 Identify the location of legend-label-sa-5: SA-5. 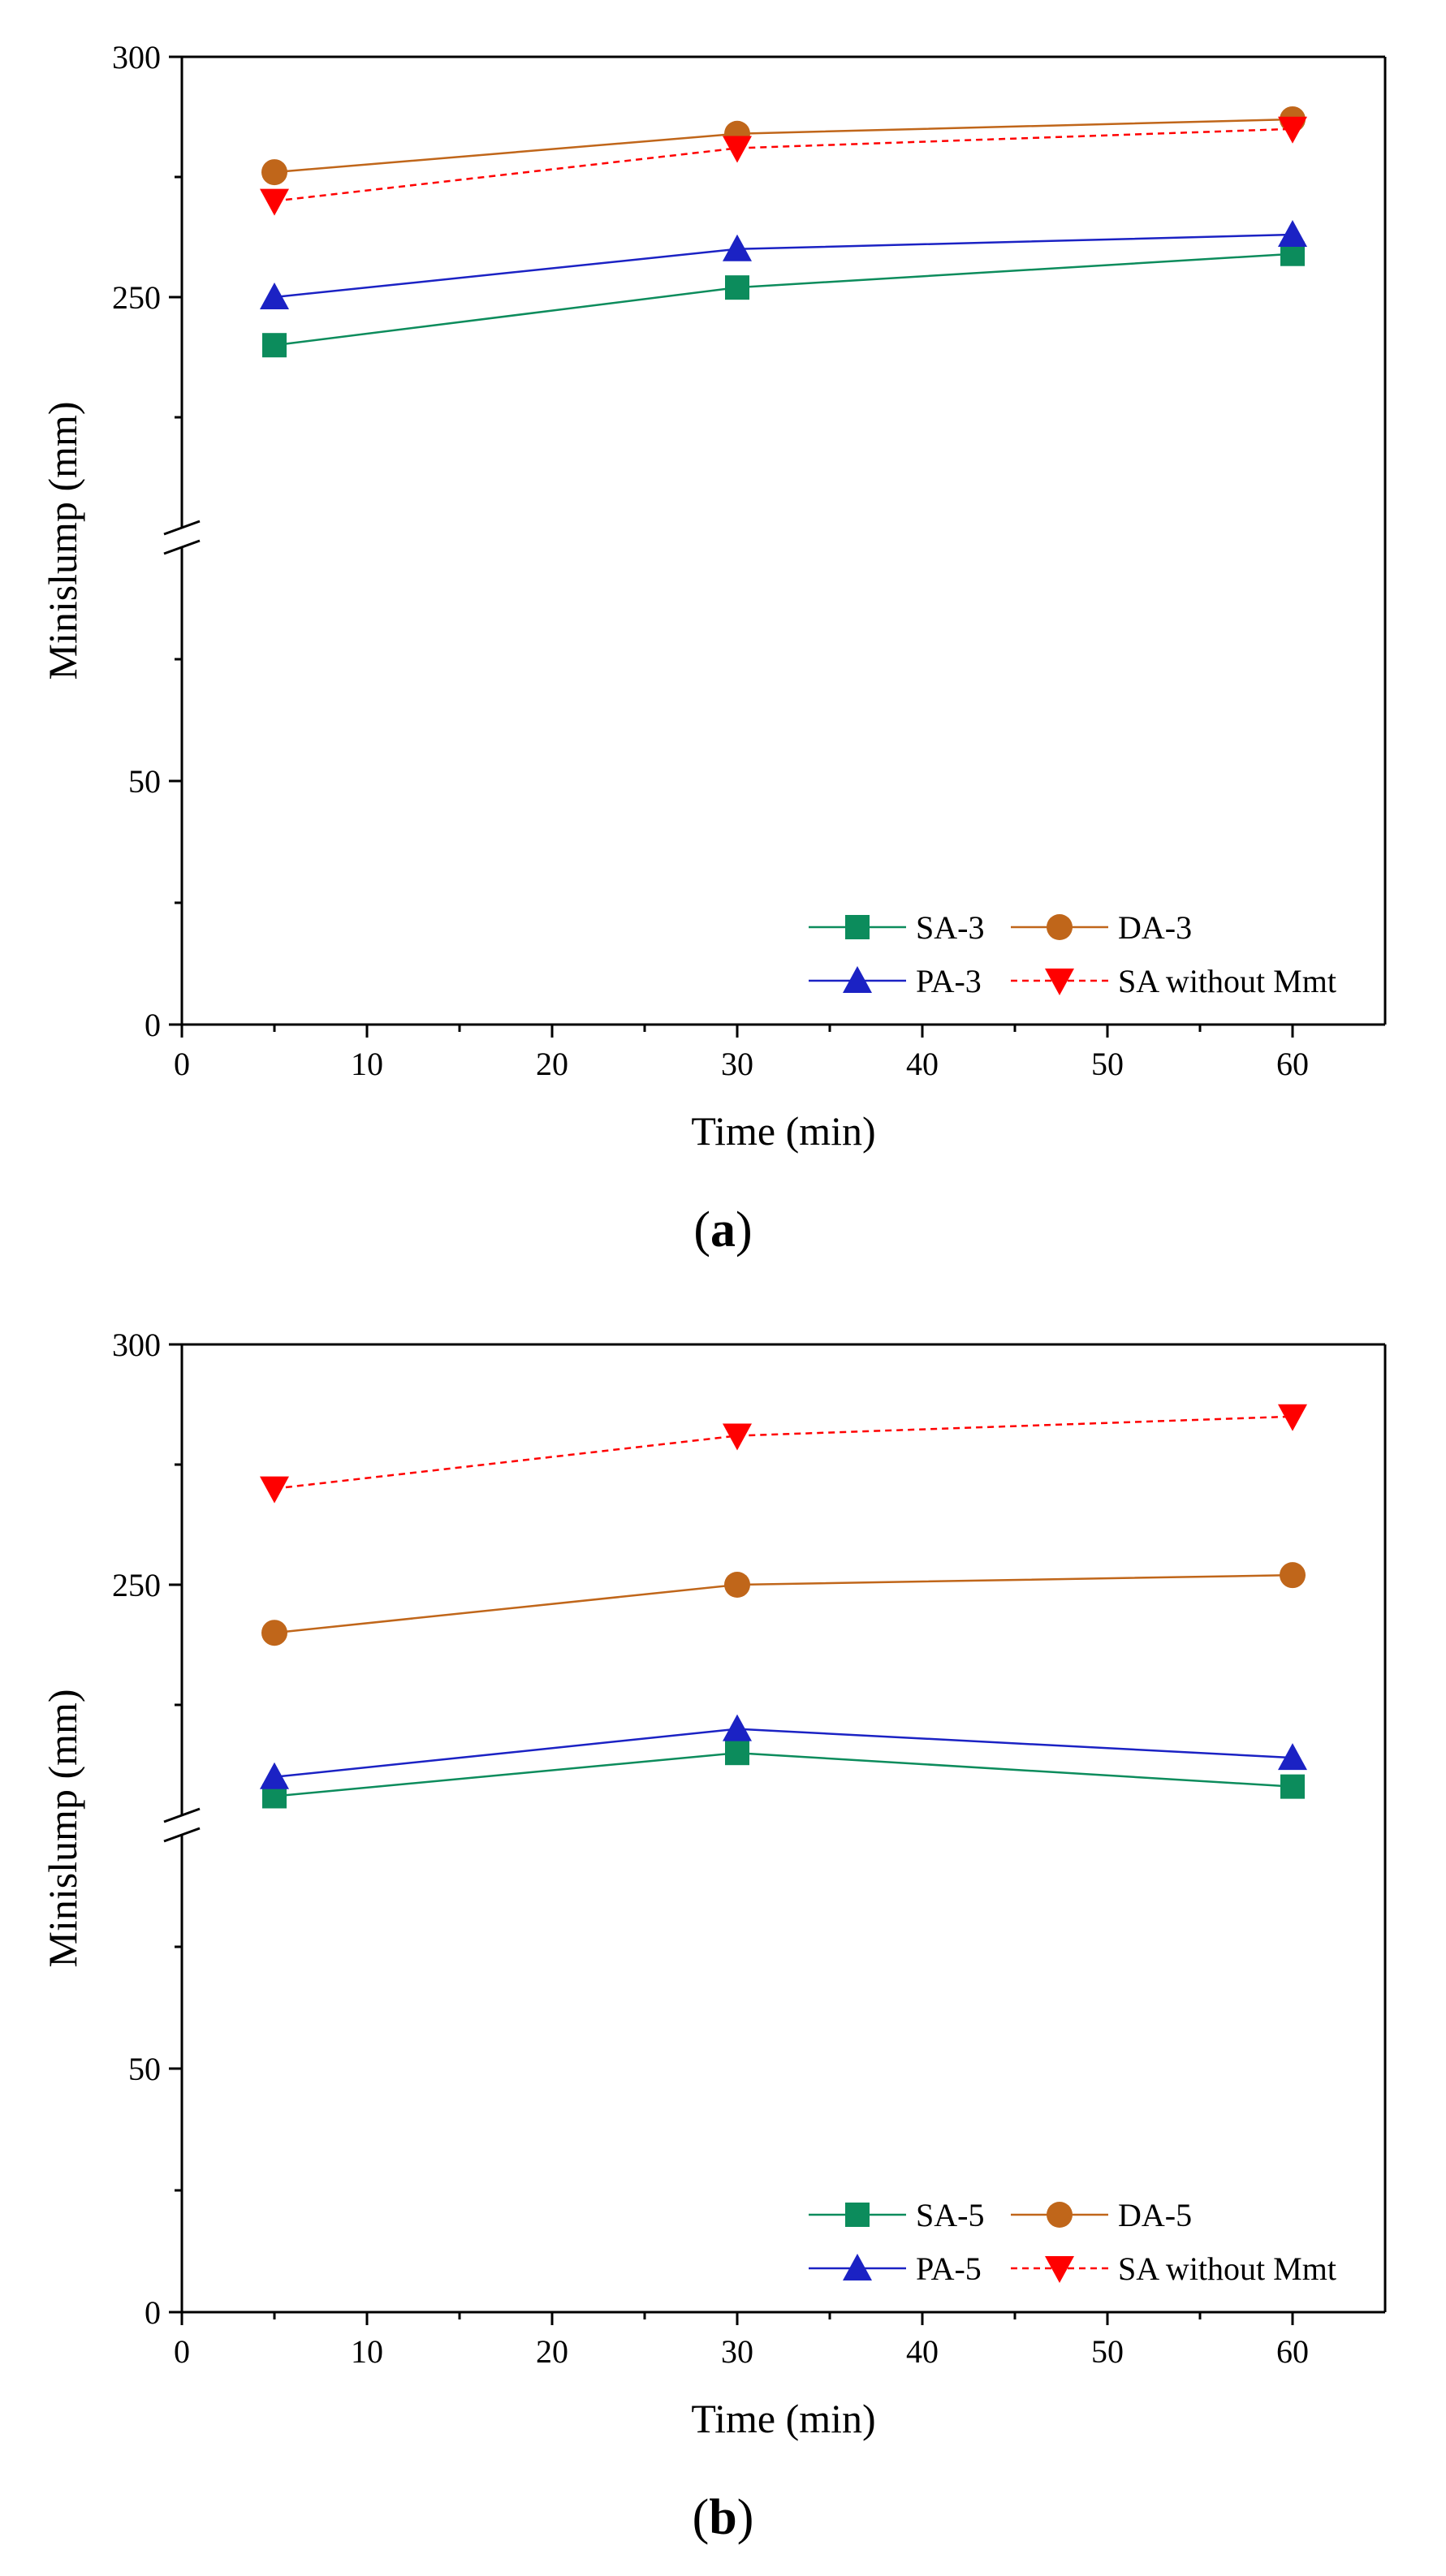
(950, 2215).